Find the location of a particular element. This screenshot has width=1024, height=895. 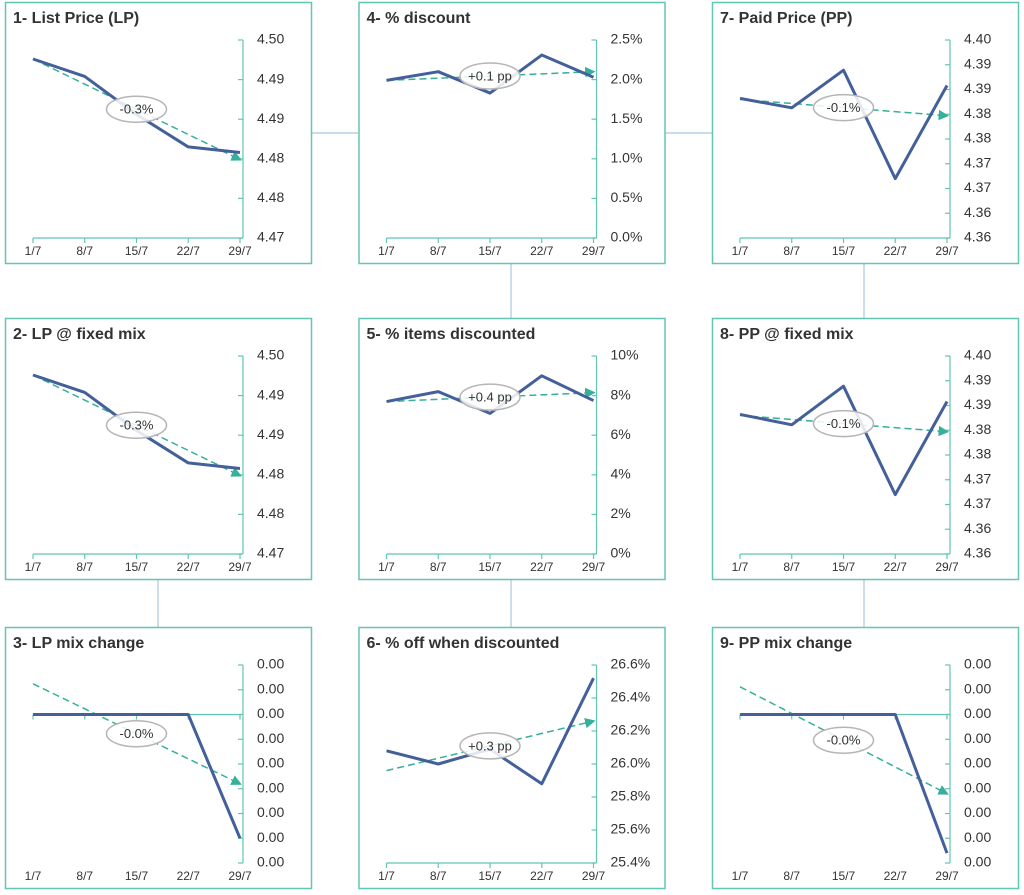

trend-line is located at coordinates (491, 744).